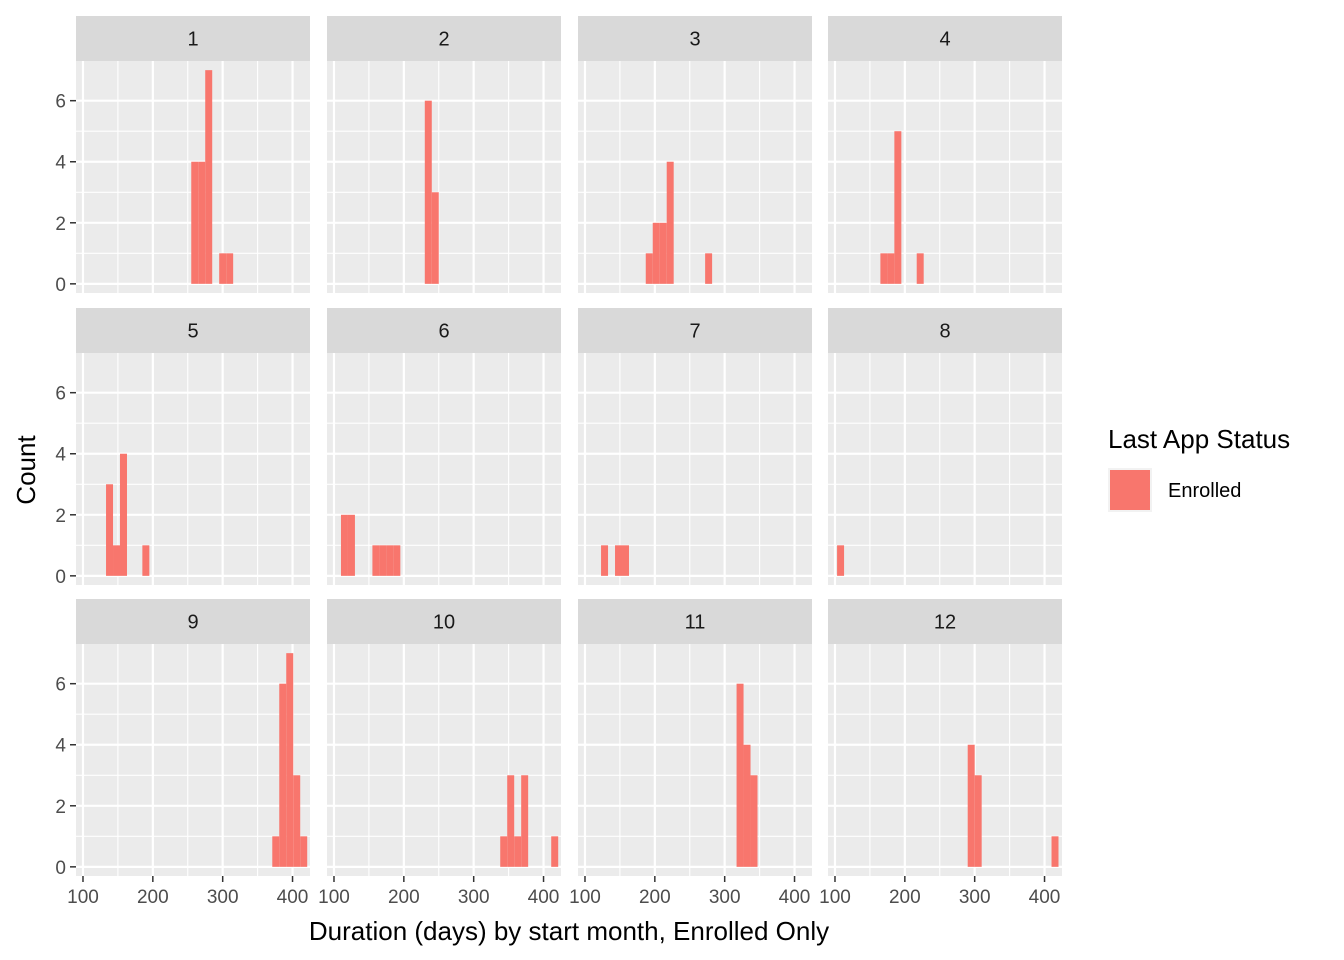 Image resolution: width=1344 pixels, height=960 pixels. Describe the element at coordinates (192, 332) in the screenshot. I see `facet-strip-label: 5` at that location.